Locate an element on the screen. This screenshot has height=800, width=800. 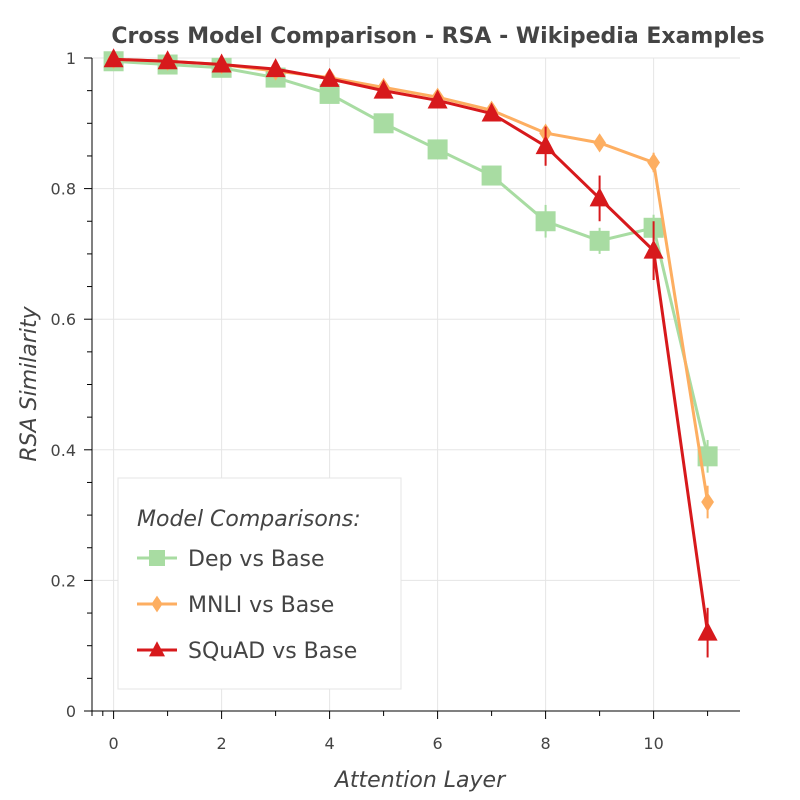
legend-item: MNLI vs Base is located at coordinates (235, 605).